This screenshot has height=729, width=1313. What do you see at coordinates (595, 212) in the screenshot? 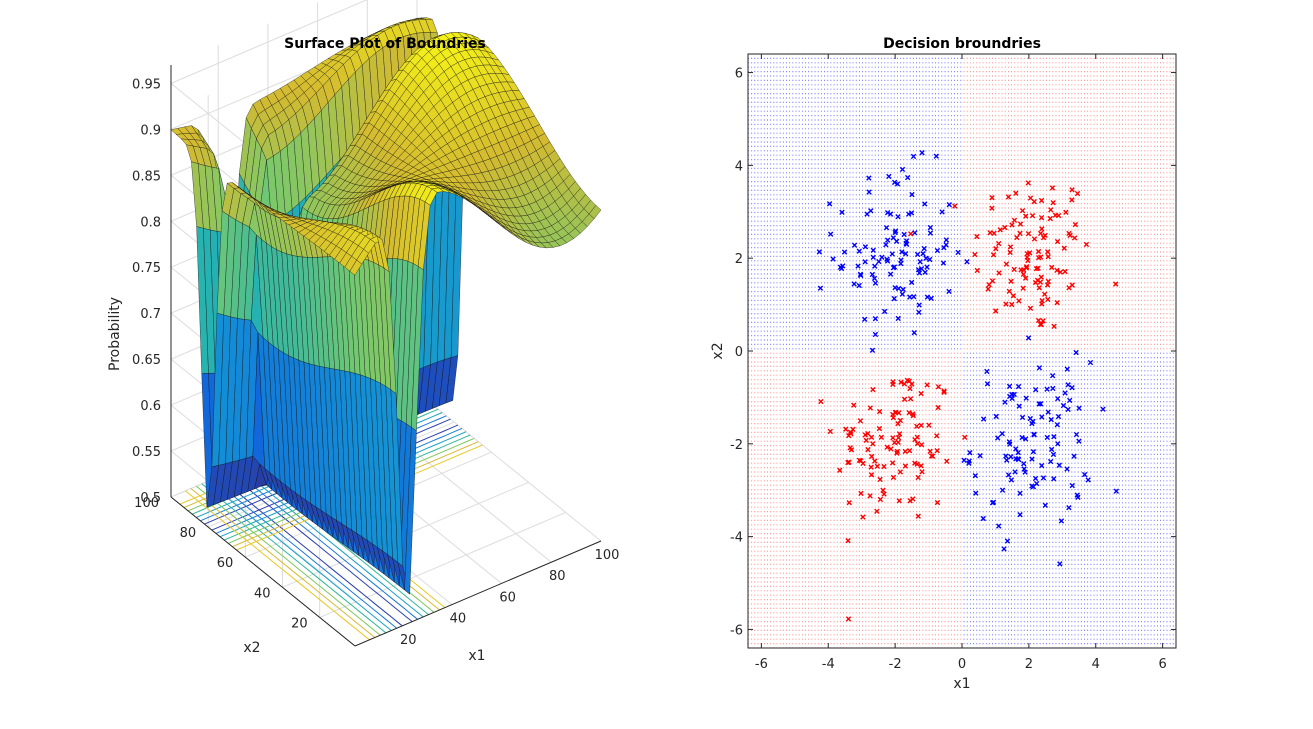
I see `surface-patch` at bounding box center [595, 212].